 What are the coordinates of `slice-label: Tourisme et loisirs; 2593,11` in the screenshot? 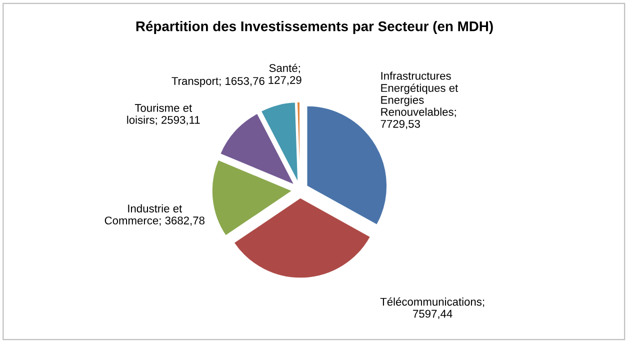 It's located at (163, 115).